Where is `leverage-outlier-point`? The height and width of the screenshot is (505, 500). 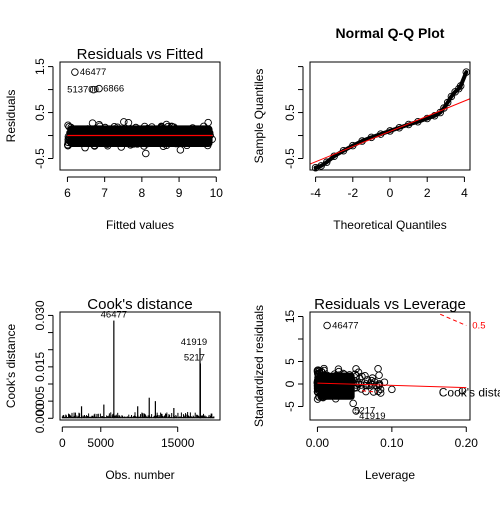 leverage-outlier-point is located at coordinates (353, 403).